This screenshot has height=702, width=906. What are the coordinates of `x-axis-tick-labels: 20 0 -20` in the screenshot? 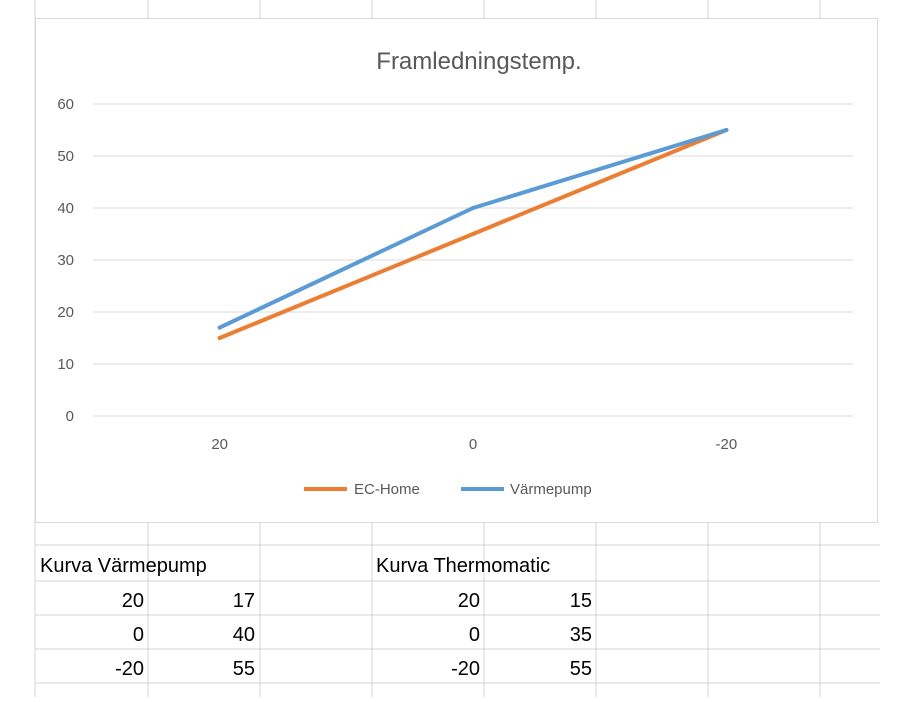 It's located at (474, 444).